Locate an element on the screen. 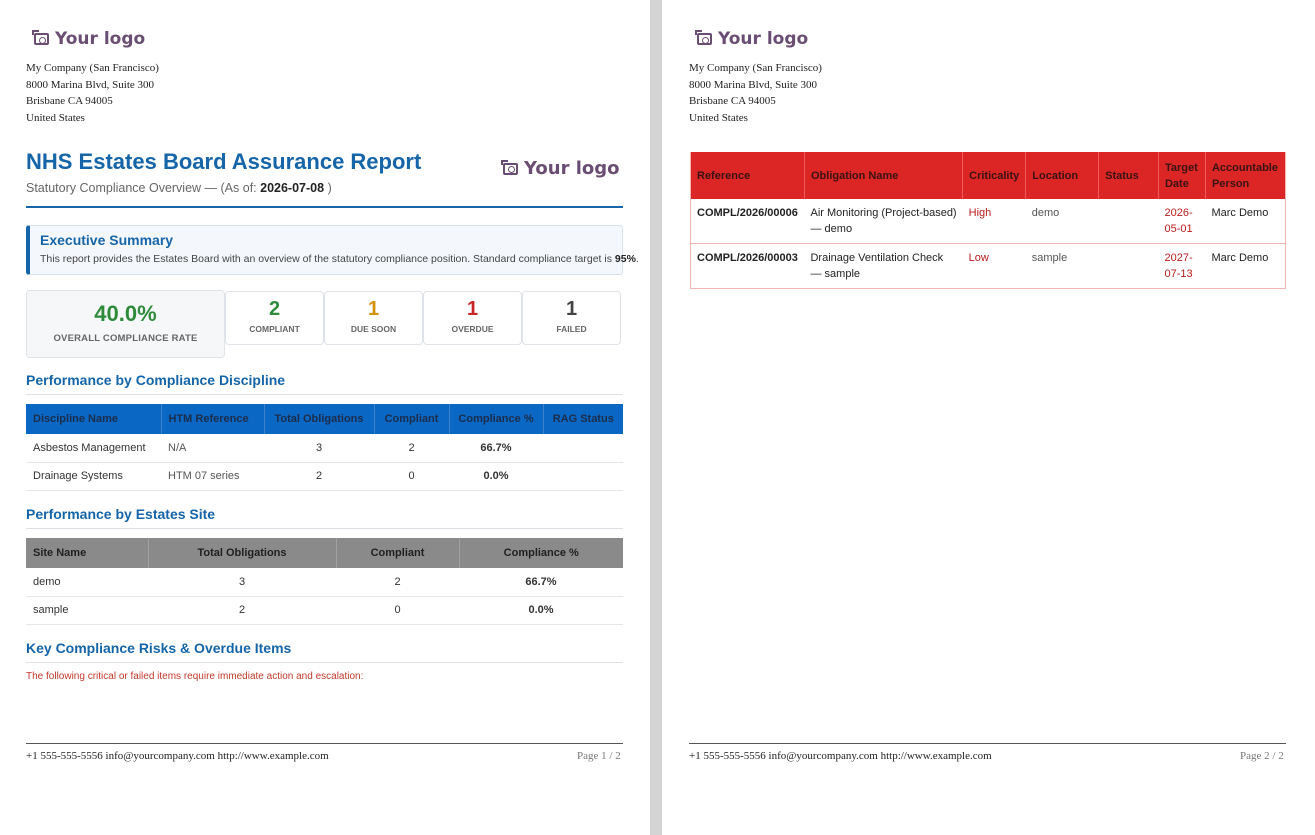  column-header: Target Date is located at coordinates (1182, 175).